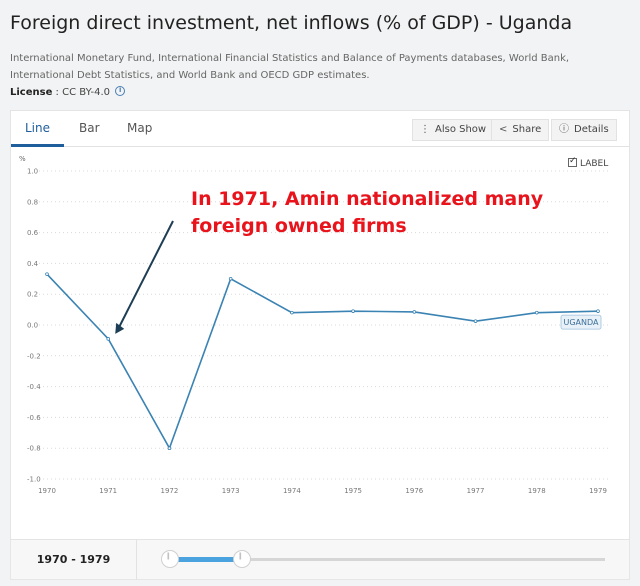 The image size is (640, 586). What do you see at coordinates (476, 491) in the screenshot?
I see `x-tick-label: 1977` at bounding box center [476, 491].